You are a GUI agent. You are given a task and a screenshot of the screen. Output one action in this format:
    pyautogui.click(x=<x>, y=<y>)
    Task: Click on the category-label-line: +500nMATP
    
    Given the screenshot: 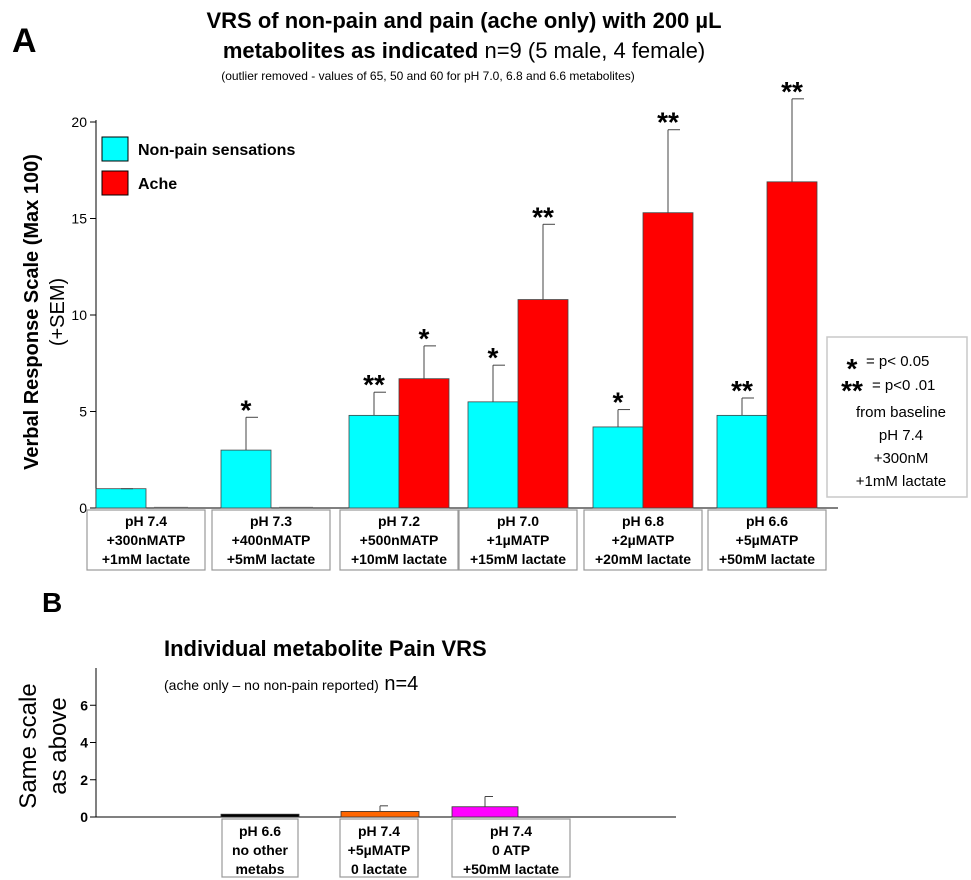 What is the action you would take?
    pyautogui.click(x=399, y=540)
    